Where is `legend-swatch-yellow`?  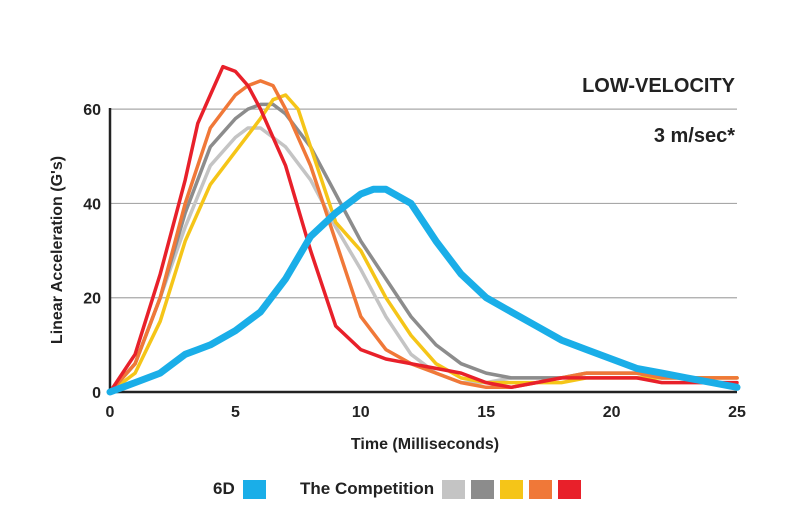 legend-swatch-yellow is located at coordinates (512, 489).